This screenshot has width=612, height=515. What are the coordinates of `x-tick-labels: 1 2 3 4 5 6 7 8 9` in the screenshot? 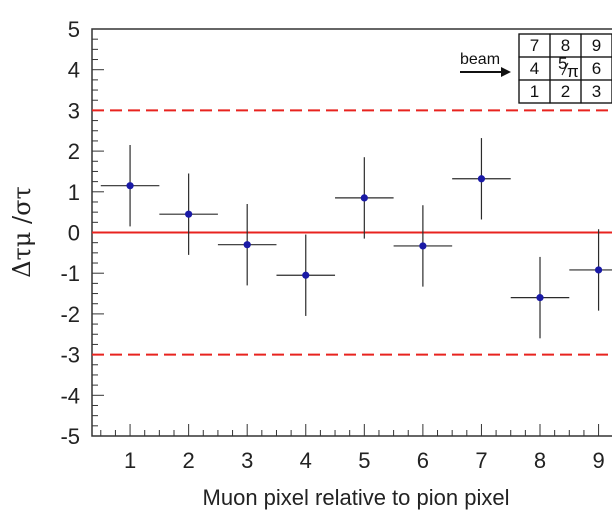 It's located at (364, 460).